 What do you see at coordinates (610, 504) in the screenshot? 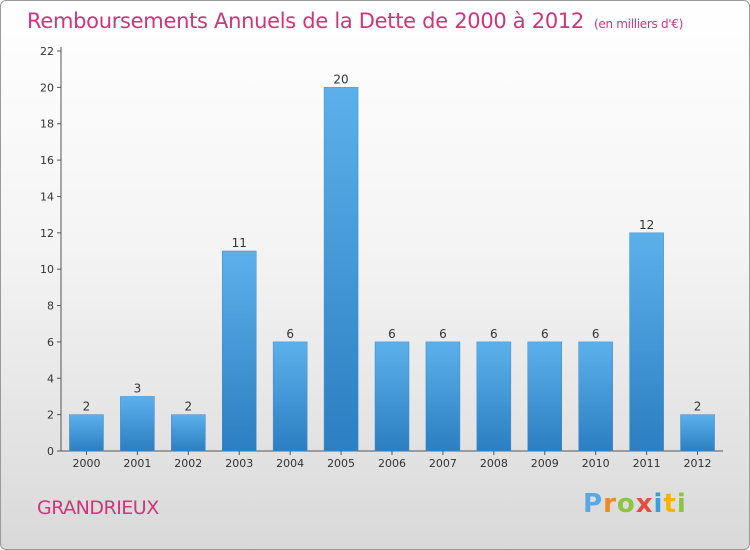
I see `brand-letter-r: r` at bounding box center [610, 504].